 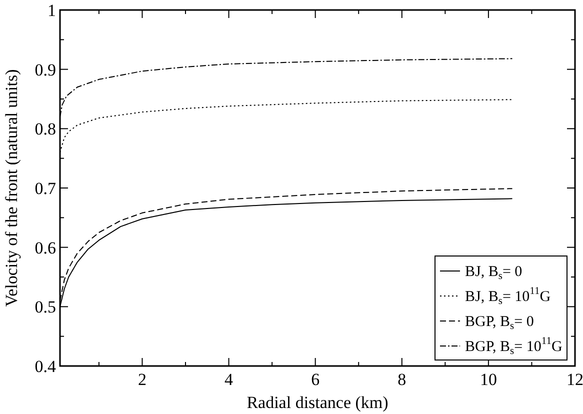 What do you see at coordinates (508, 297) in the screenshot?
I see `legend-label: BJ, B$_{s}$= 10$^{11}$G` at bounding box center [508, 297].